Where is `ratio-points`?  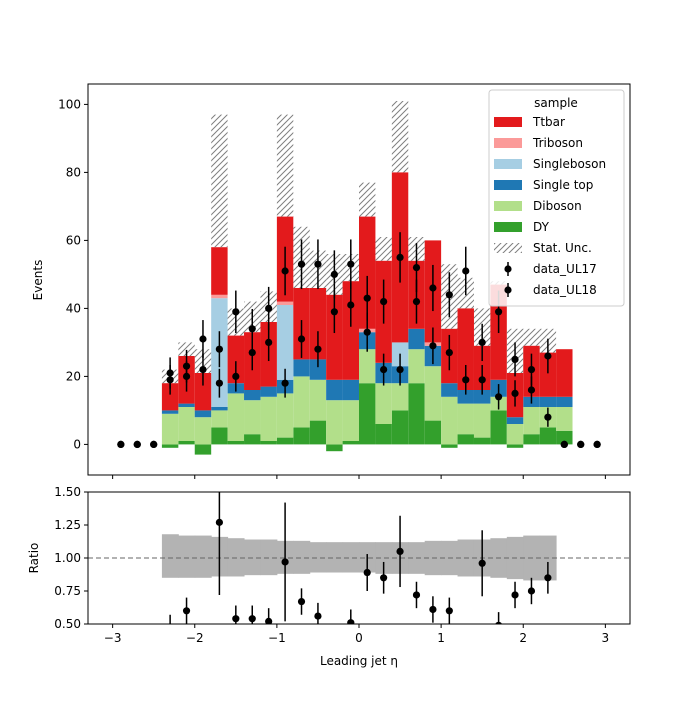
ratio-points is located at coordinates (360, 558).